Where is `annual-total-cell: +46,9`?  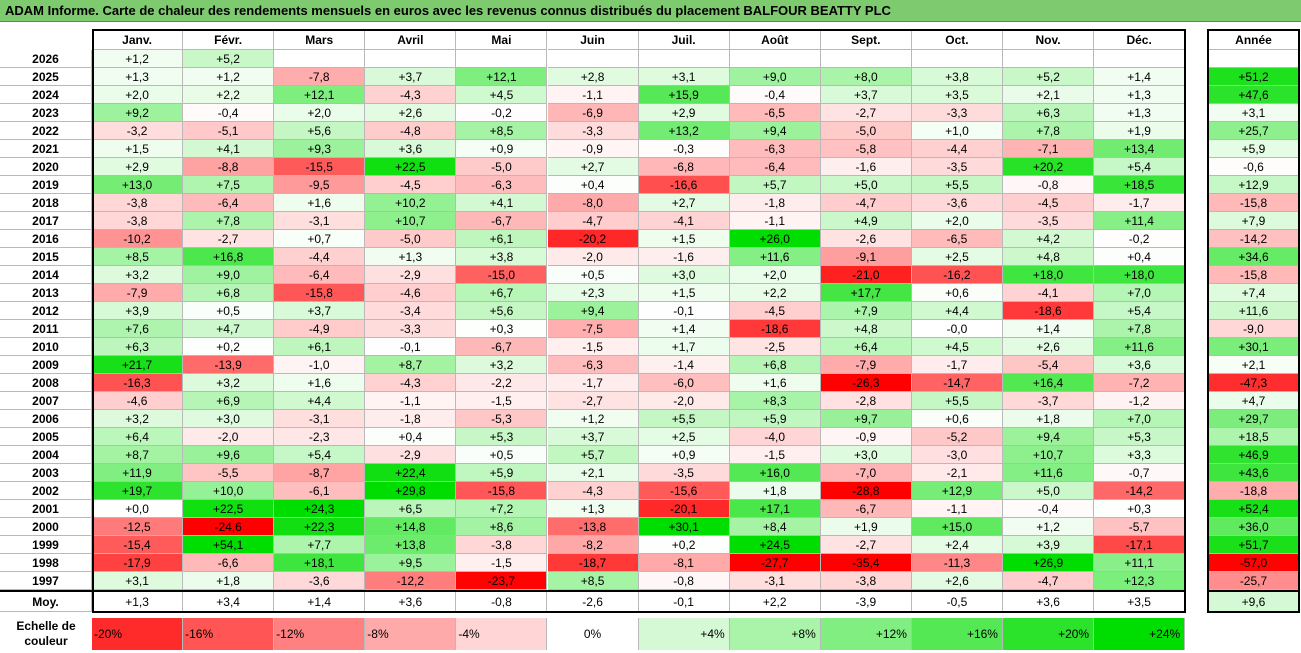
annual-total-cell: +46,9 is located at coordinates (1254, 455).